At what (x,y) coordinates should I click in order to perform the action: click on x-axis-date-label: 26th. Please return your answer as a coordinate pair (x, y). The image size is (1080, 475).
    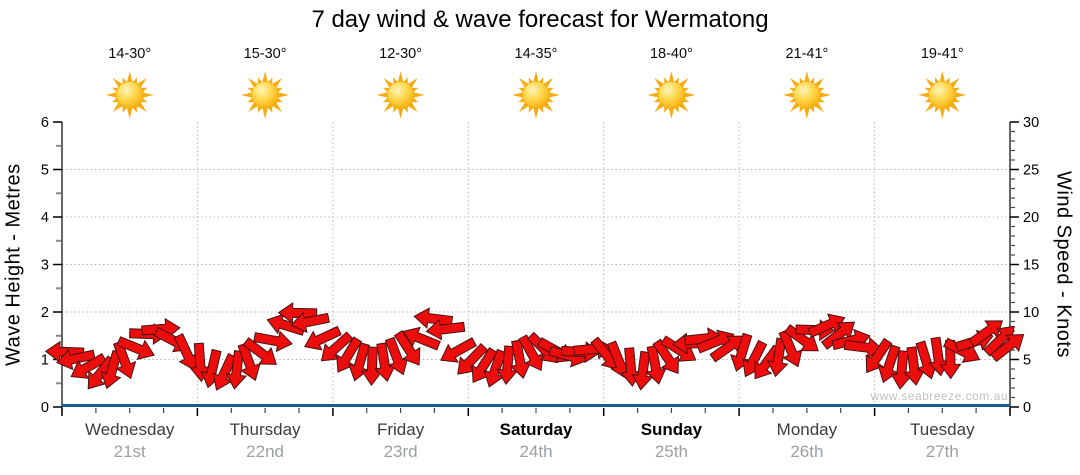
    Looking at the image, I should click on (806, 451).